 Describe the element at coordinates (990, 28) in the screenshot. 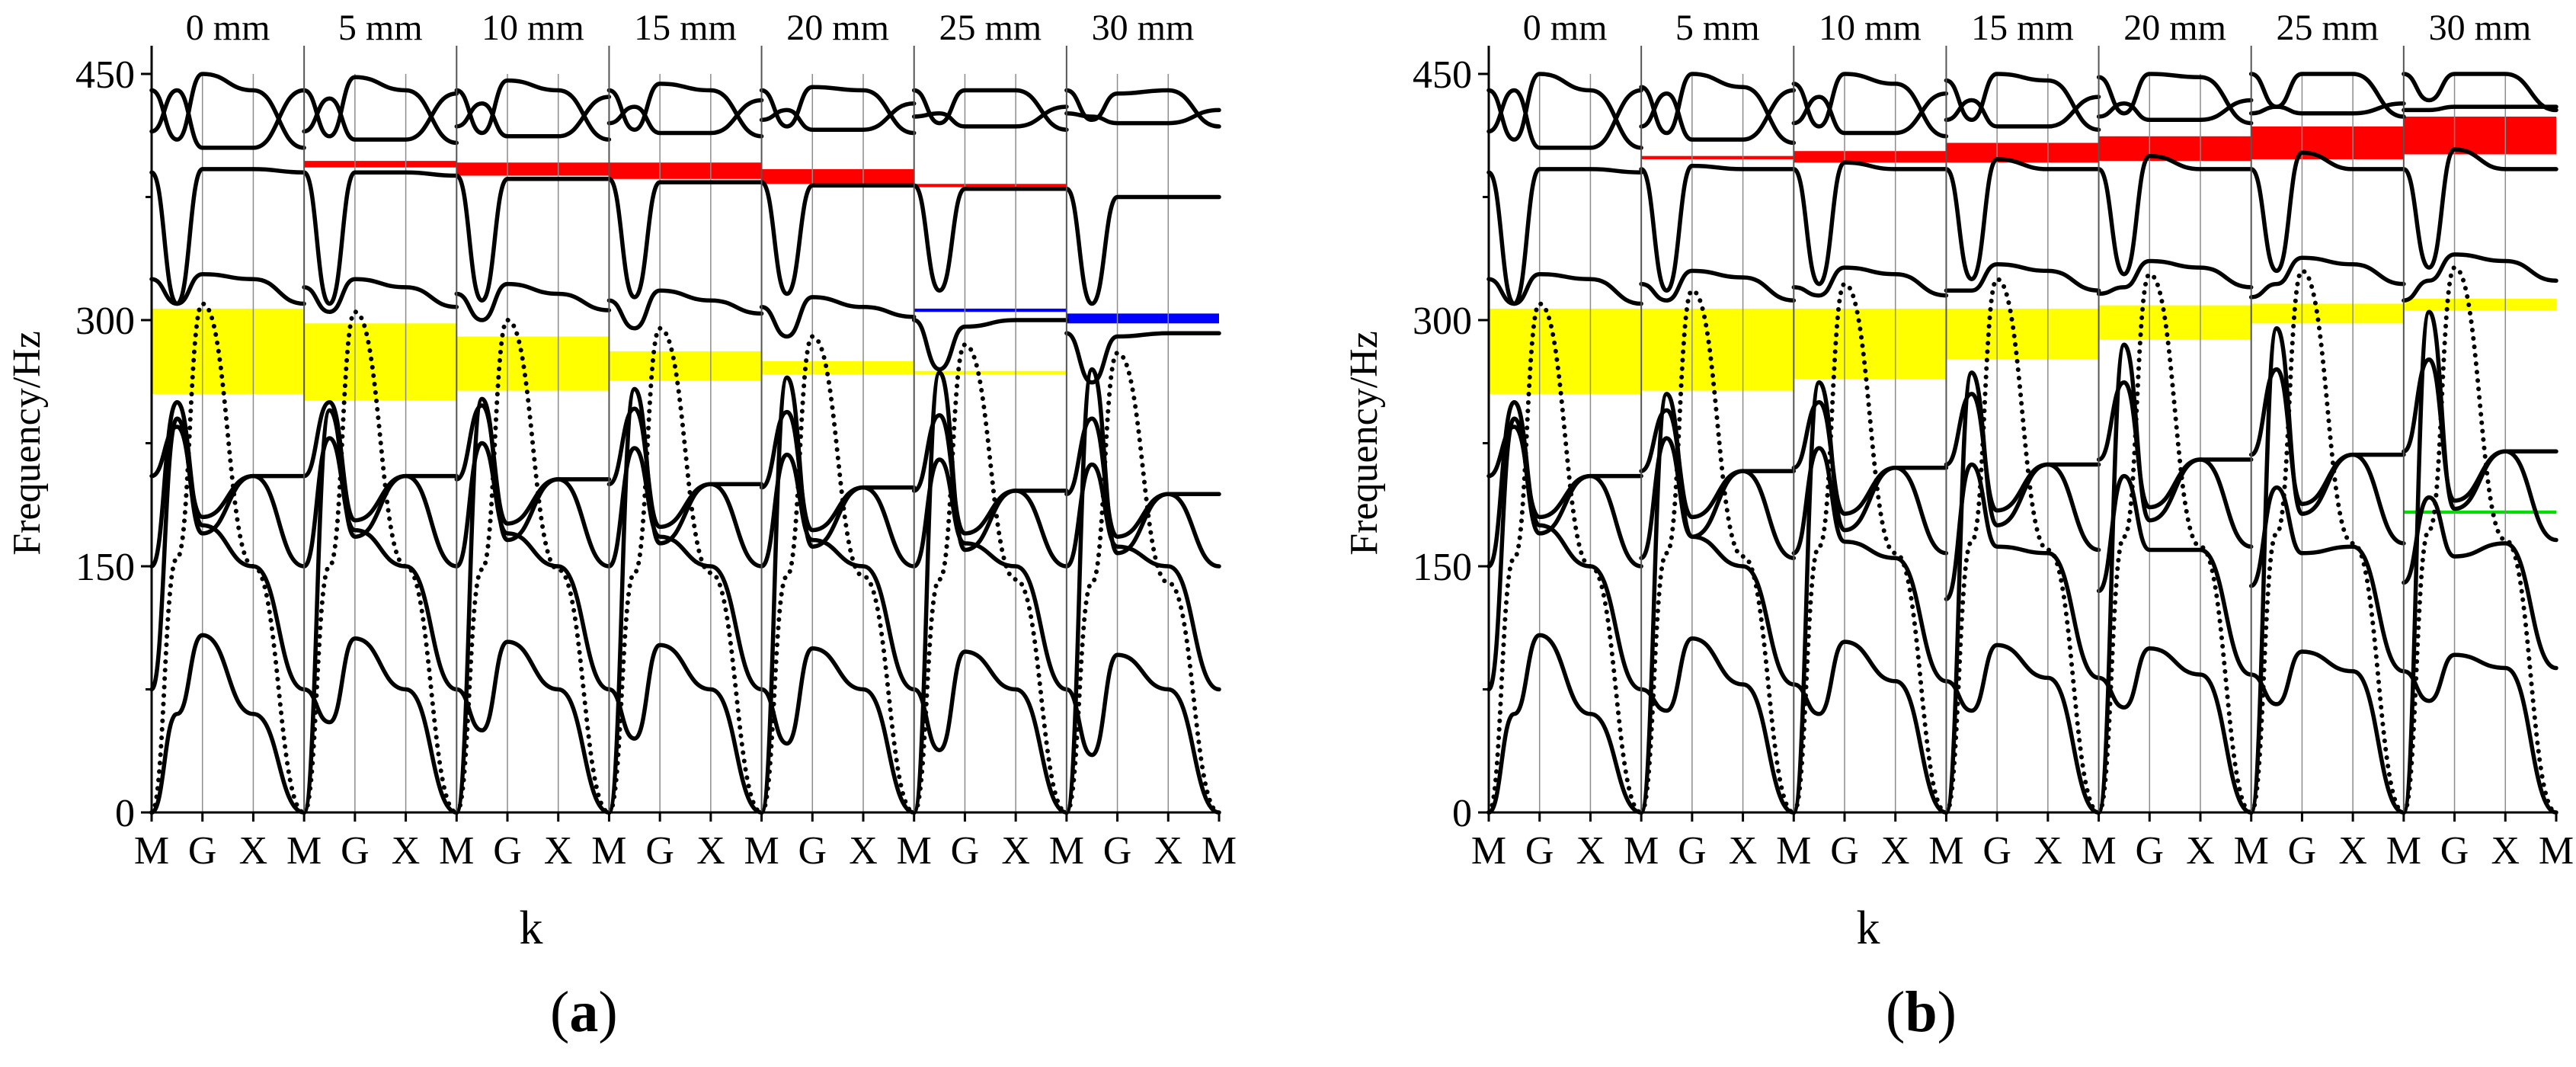

I see `segment-label: 25 mm` at that location.